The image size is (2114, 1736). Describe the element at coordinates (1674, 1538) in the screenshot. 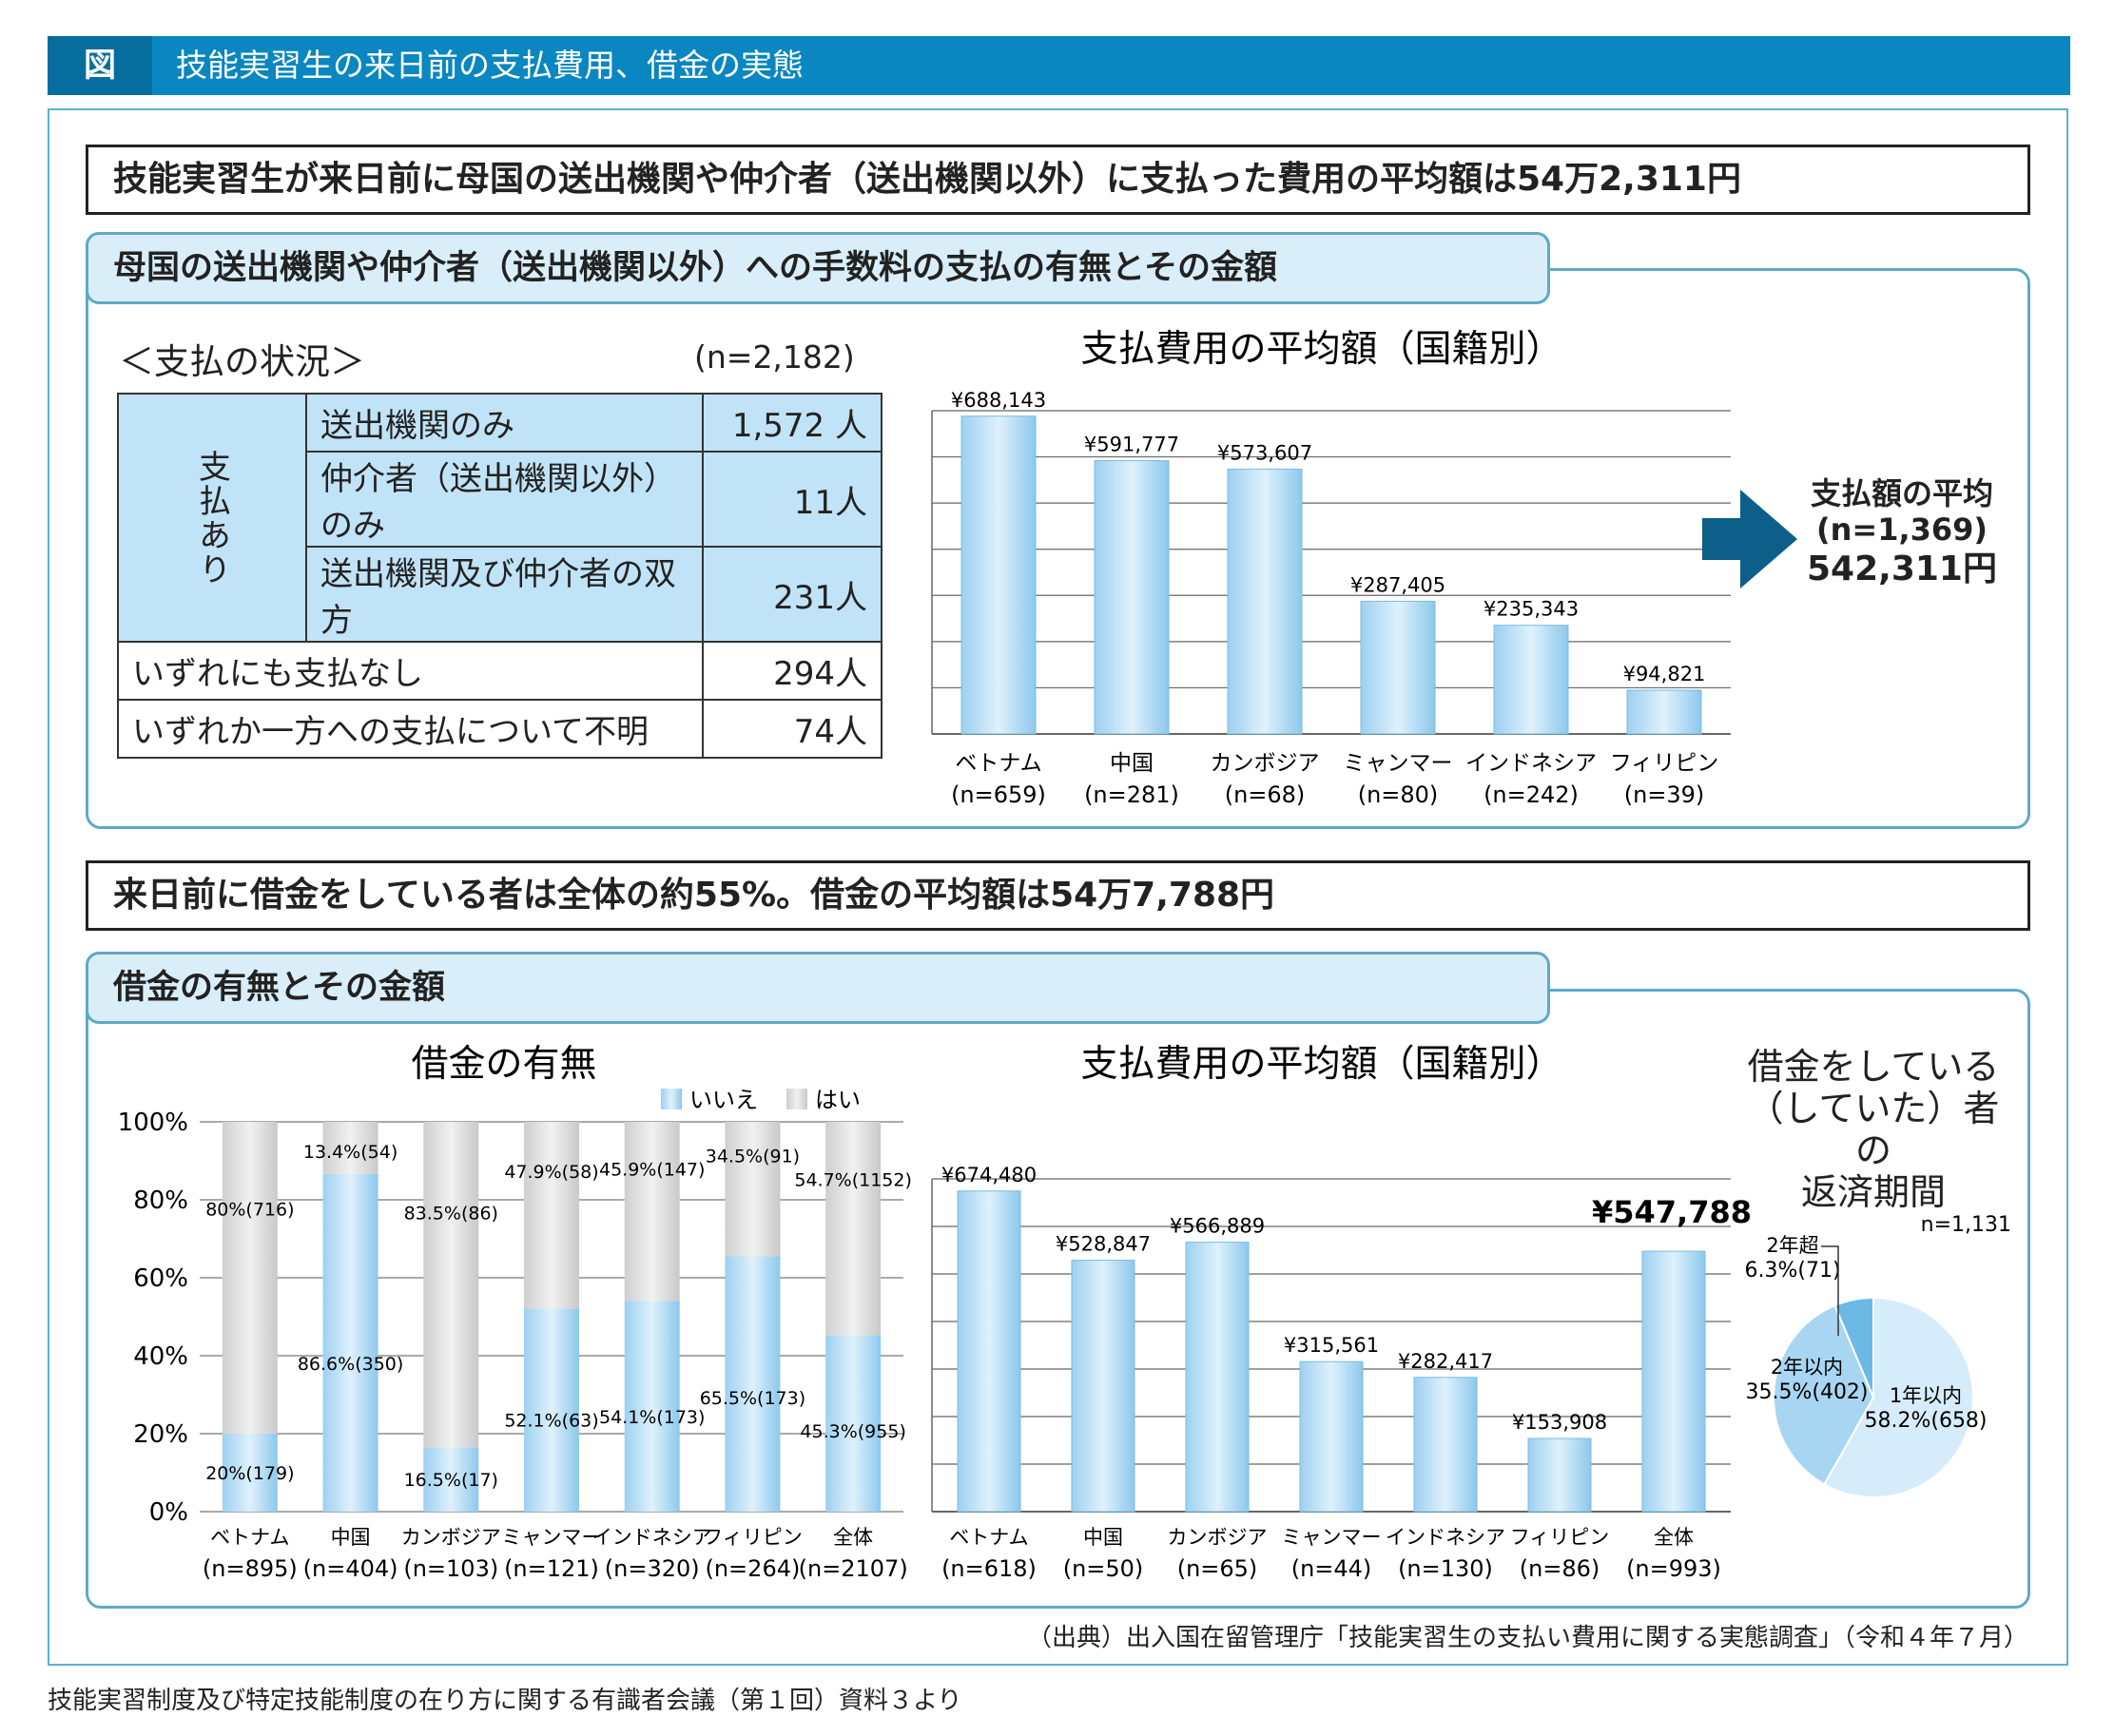

I see `category-label: 全体` at that location.